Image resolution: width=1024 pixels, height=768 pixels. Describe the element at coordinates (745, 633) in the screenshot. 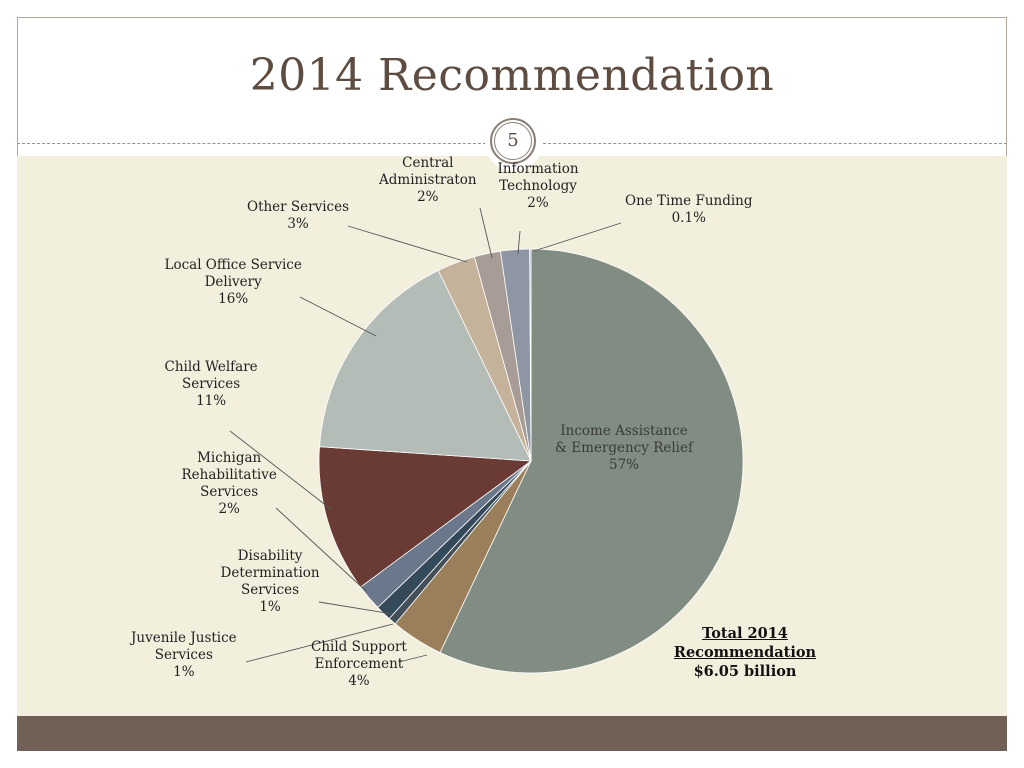

I see `total-line-1: Total 2014` at that location.